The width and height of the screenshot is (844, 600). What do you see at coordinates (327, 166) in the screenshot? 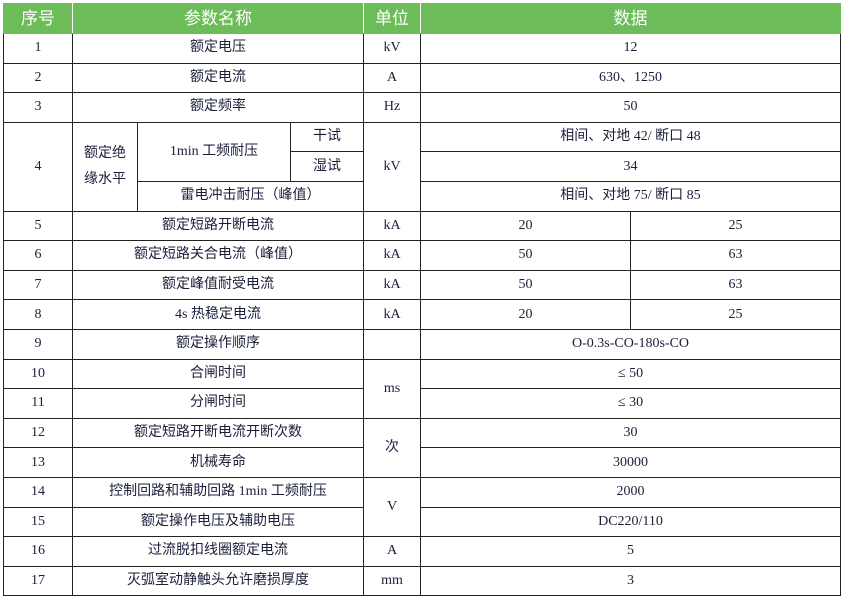
I see `wet-test-cell: 湿试` at bounding box center [327, 166].